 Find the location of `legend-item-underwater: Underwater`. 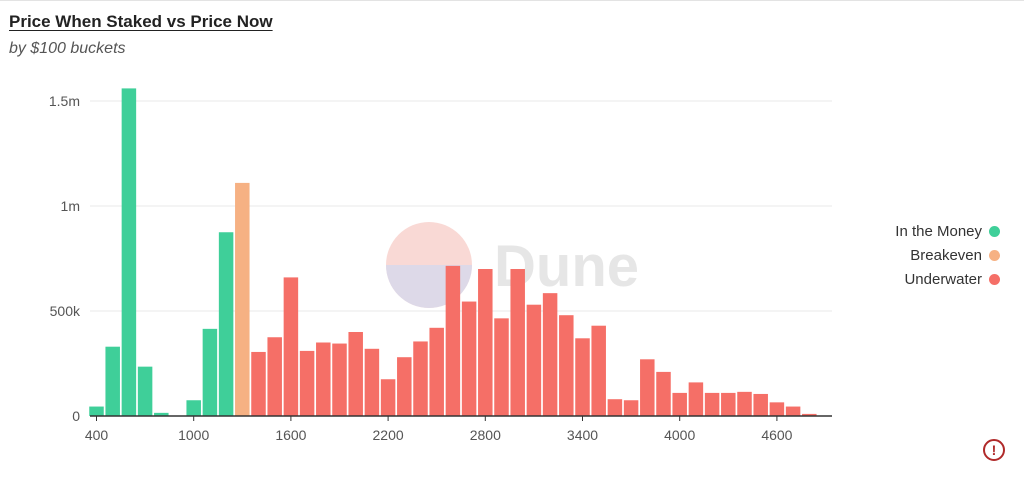

legend-item-underwater: Underwater is located at coordinates (947, 279).